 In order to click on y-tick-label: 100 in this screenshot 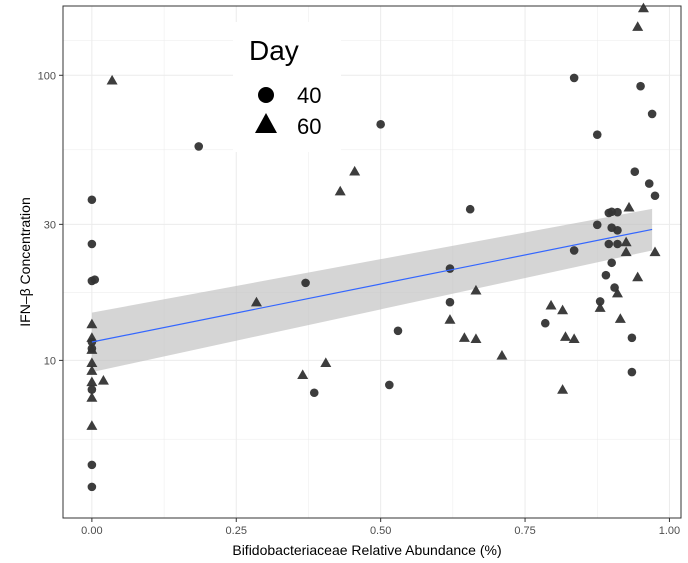, I will do `click(47, 76)`.